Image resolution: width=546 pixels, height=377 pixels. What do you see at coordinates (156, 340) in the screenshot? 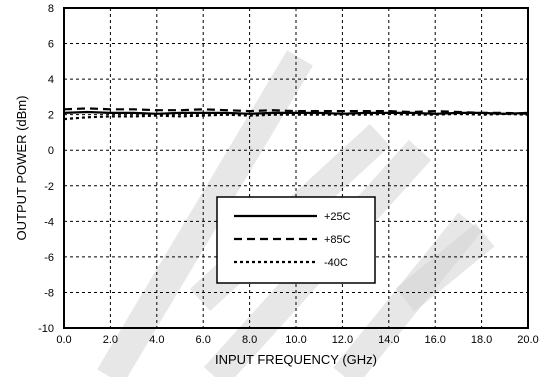
I see `x-tick-label: 4.0` at bounding box center [156, 340].